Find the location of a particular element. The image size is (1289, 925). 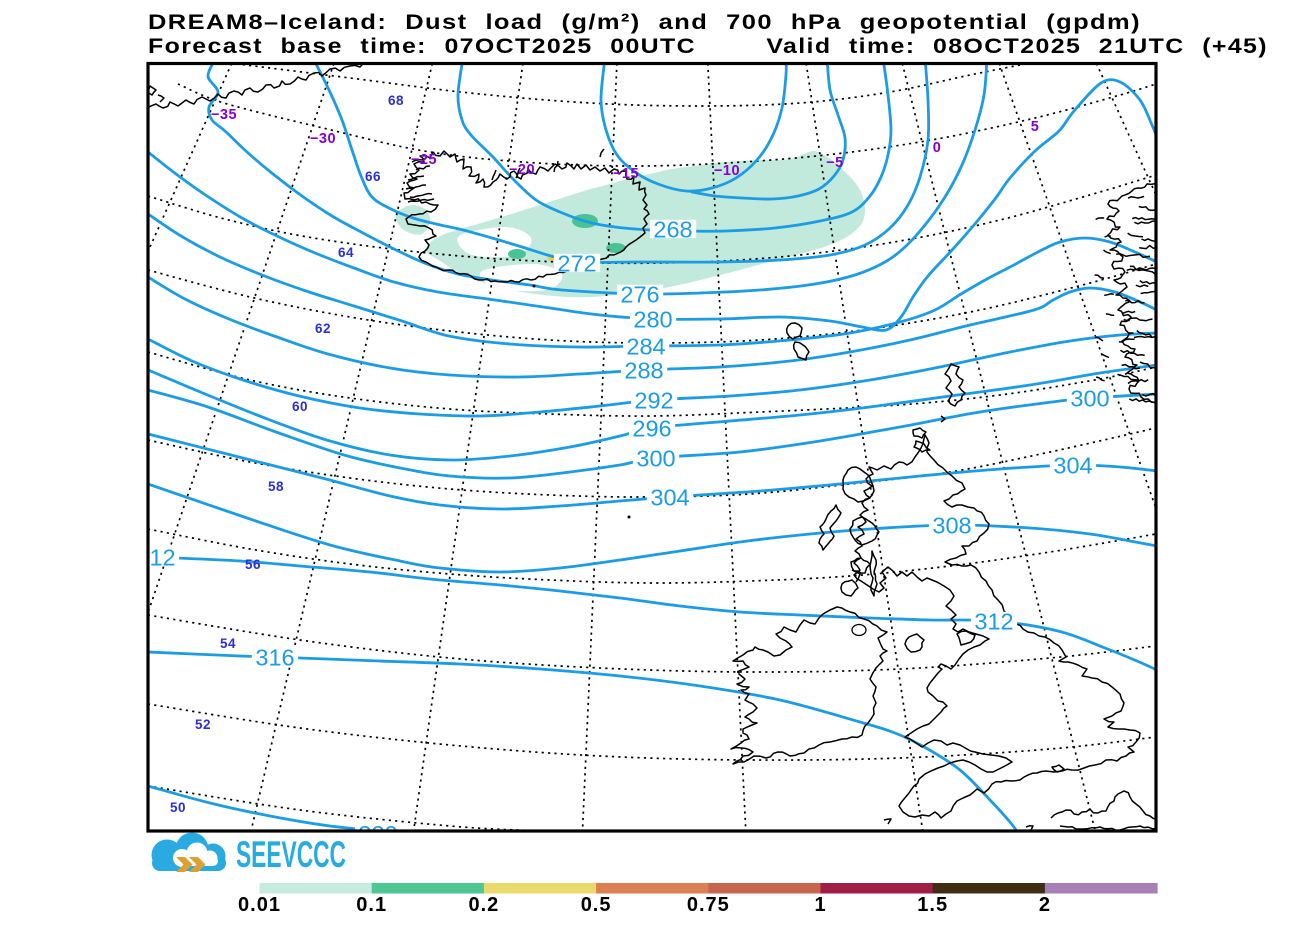

svg-text: 62 is located at coordinates (323, 328).